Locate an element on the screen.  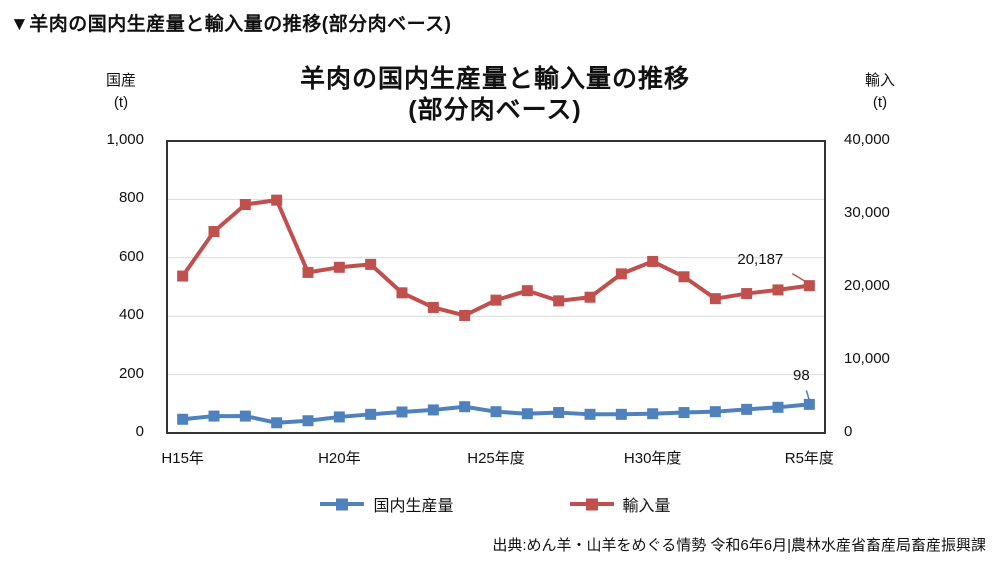
right-axis-tick: 20,000 is located at coordinates (867, 285).